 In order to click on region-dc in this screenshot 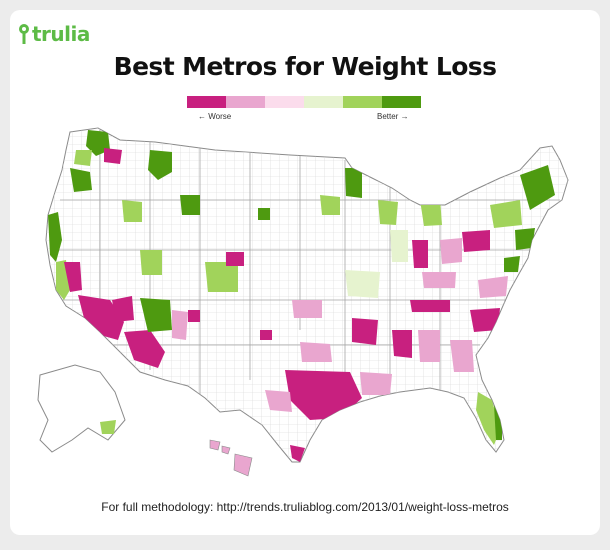, I will do `click(512, 264)`.